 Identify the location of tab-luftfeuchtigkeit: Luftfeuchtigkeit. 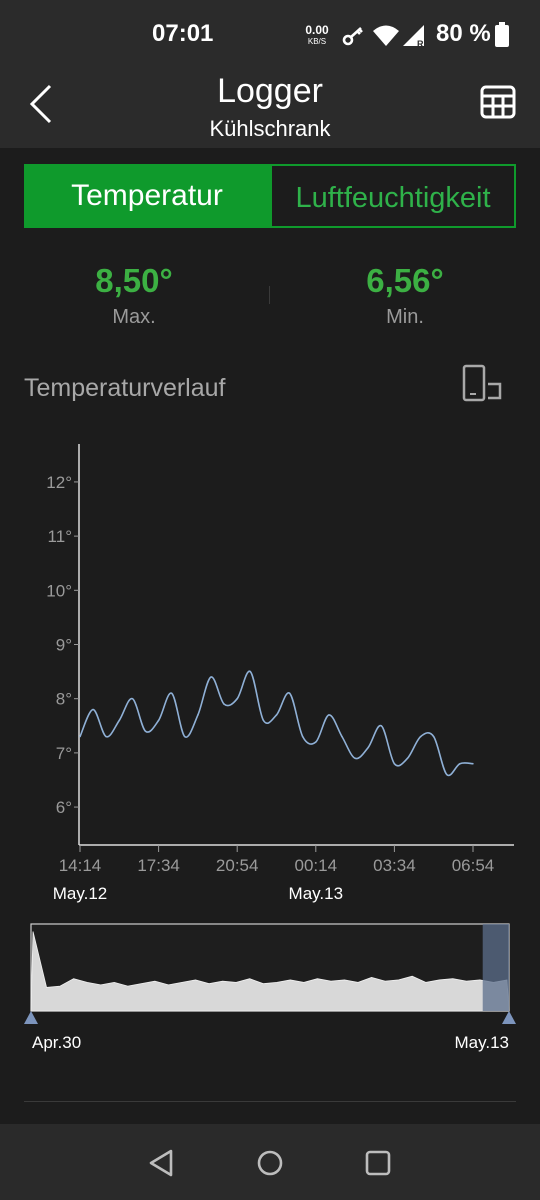
(393, 196).